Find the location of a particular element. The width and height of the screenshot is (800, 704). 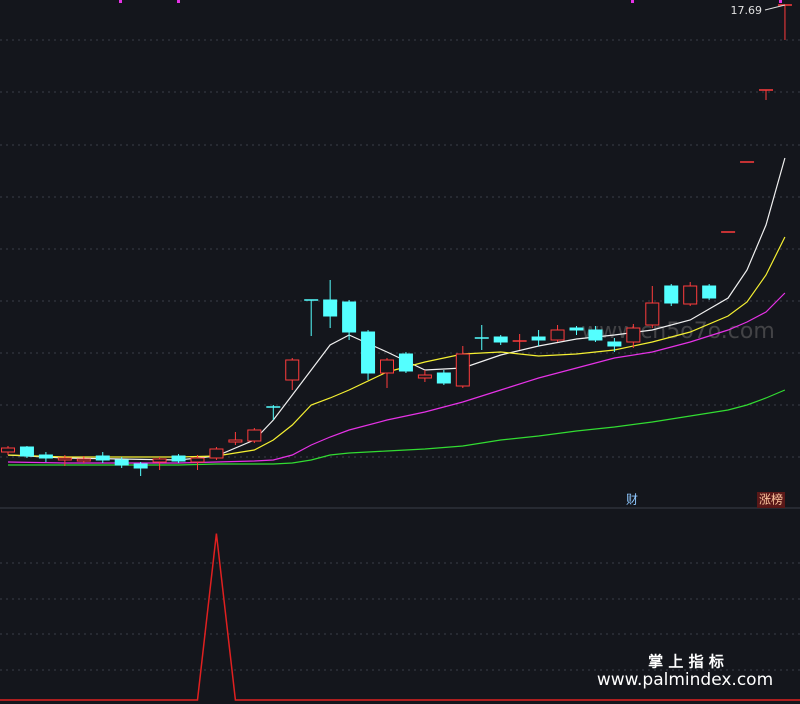

annotation-badge is located at coordinates (771, 500).